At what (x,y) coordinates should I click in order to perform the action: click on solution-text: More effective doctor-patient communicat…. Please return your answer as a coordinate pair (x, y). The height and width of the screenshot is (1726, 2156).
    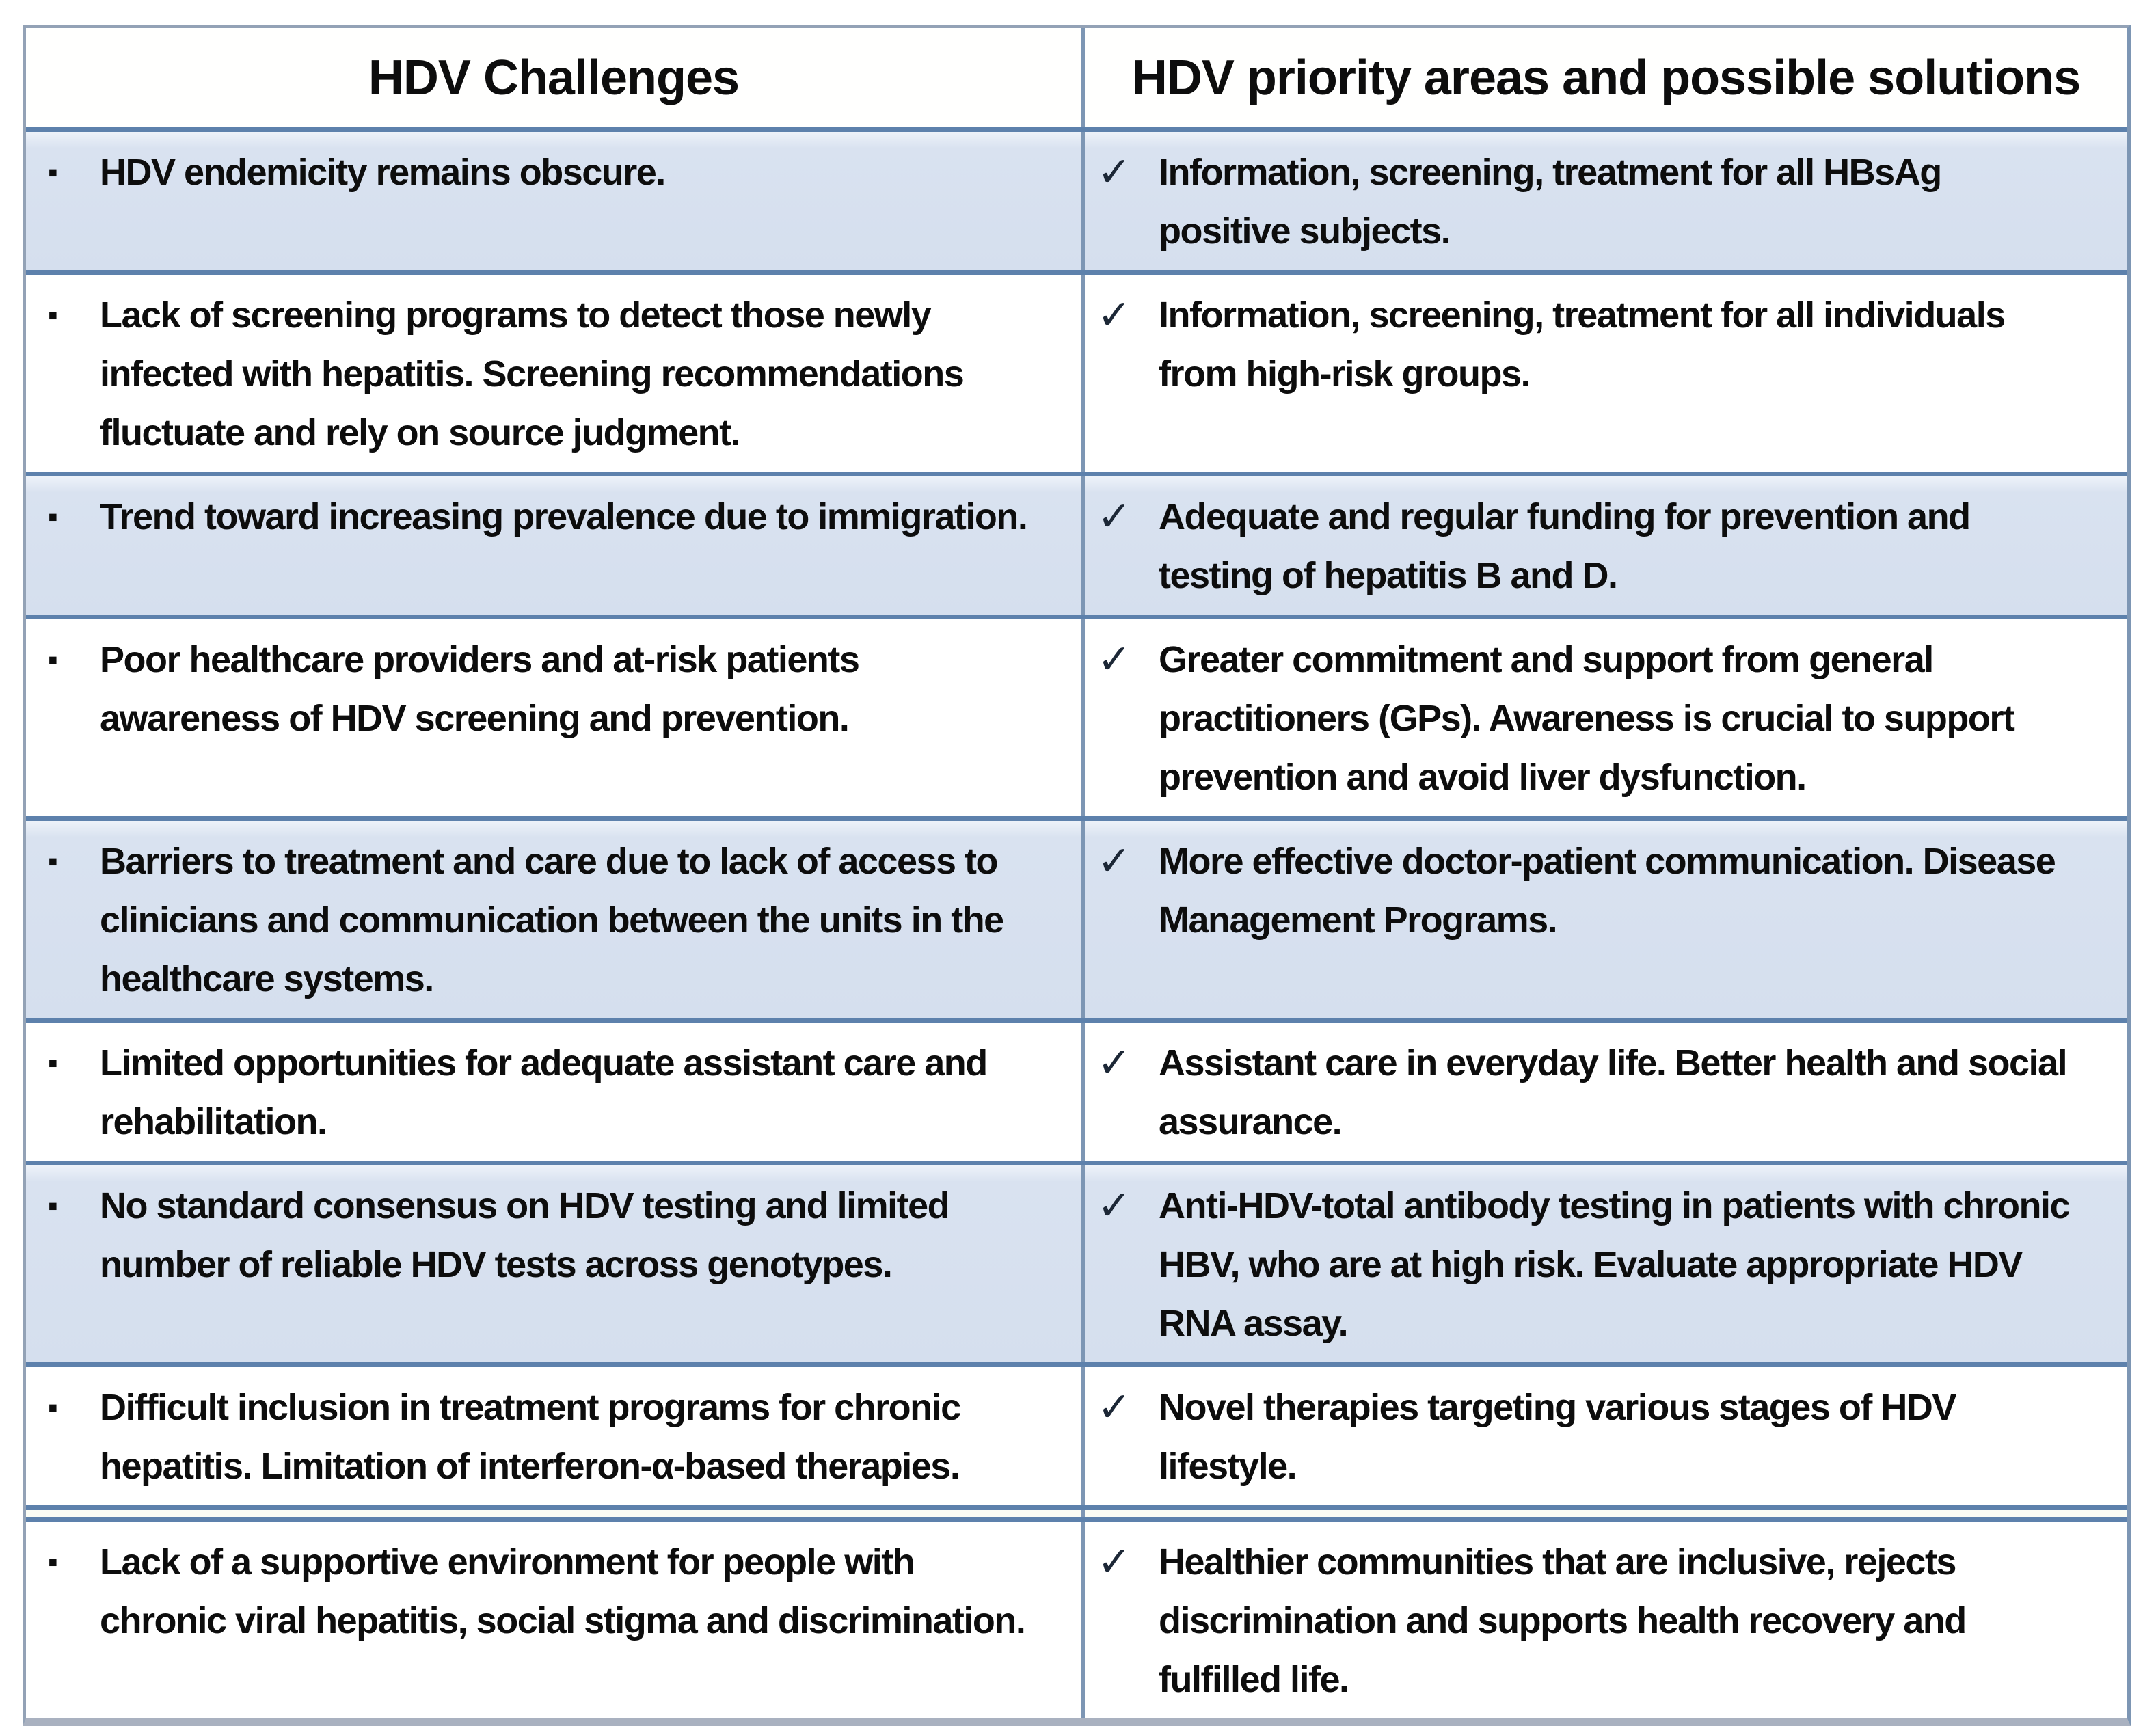
    Looking at the image, I should click on (1607, 891).